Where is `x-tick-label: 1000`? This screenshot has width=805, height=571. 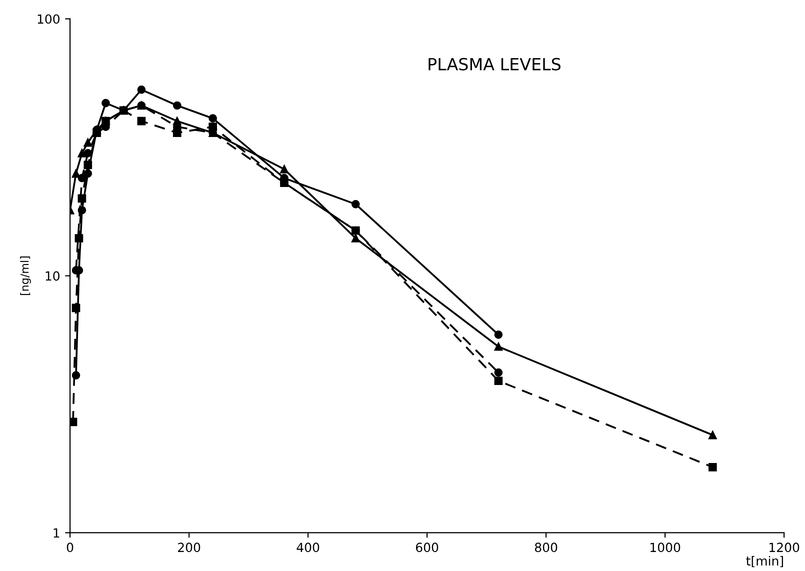 x-tick-label: 1000 is located at coordinates (665, 547).